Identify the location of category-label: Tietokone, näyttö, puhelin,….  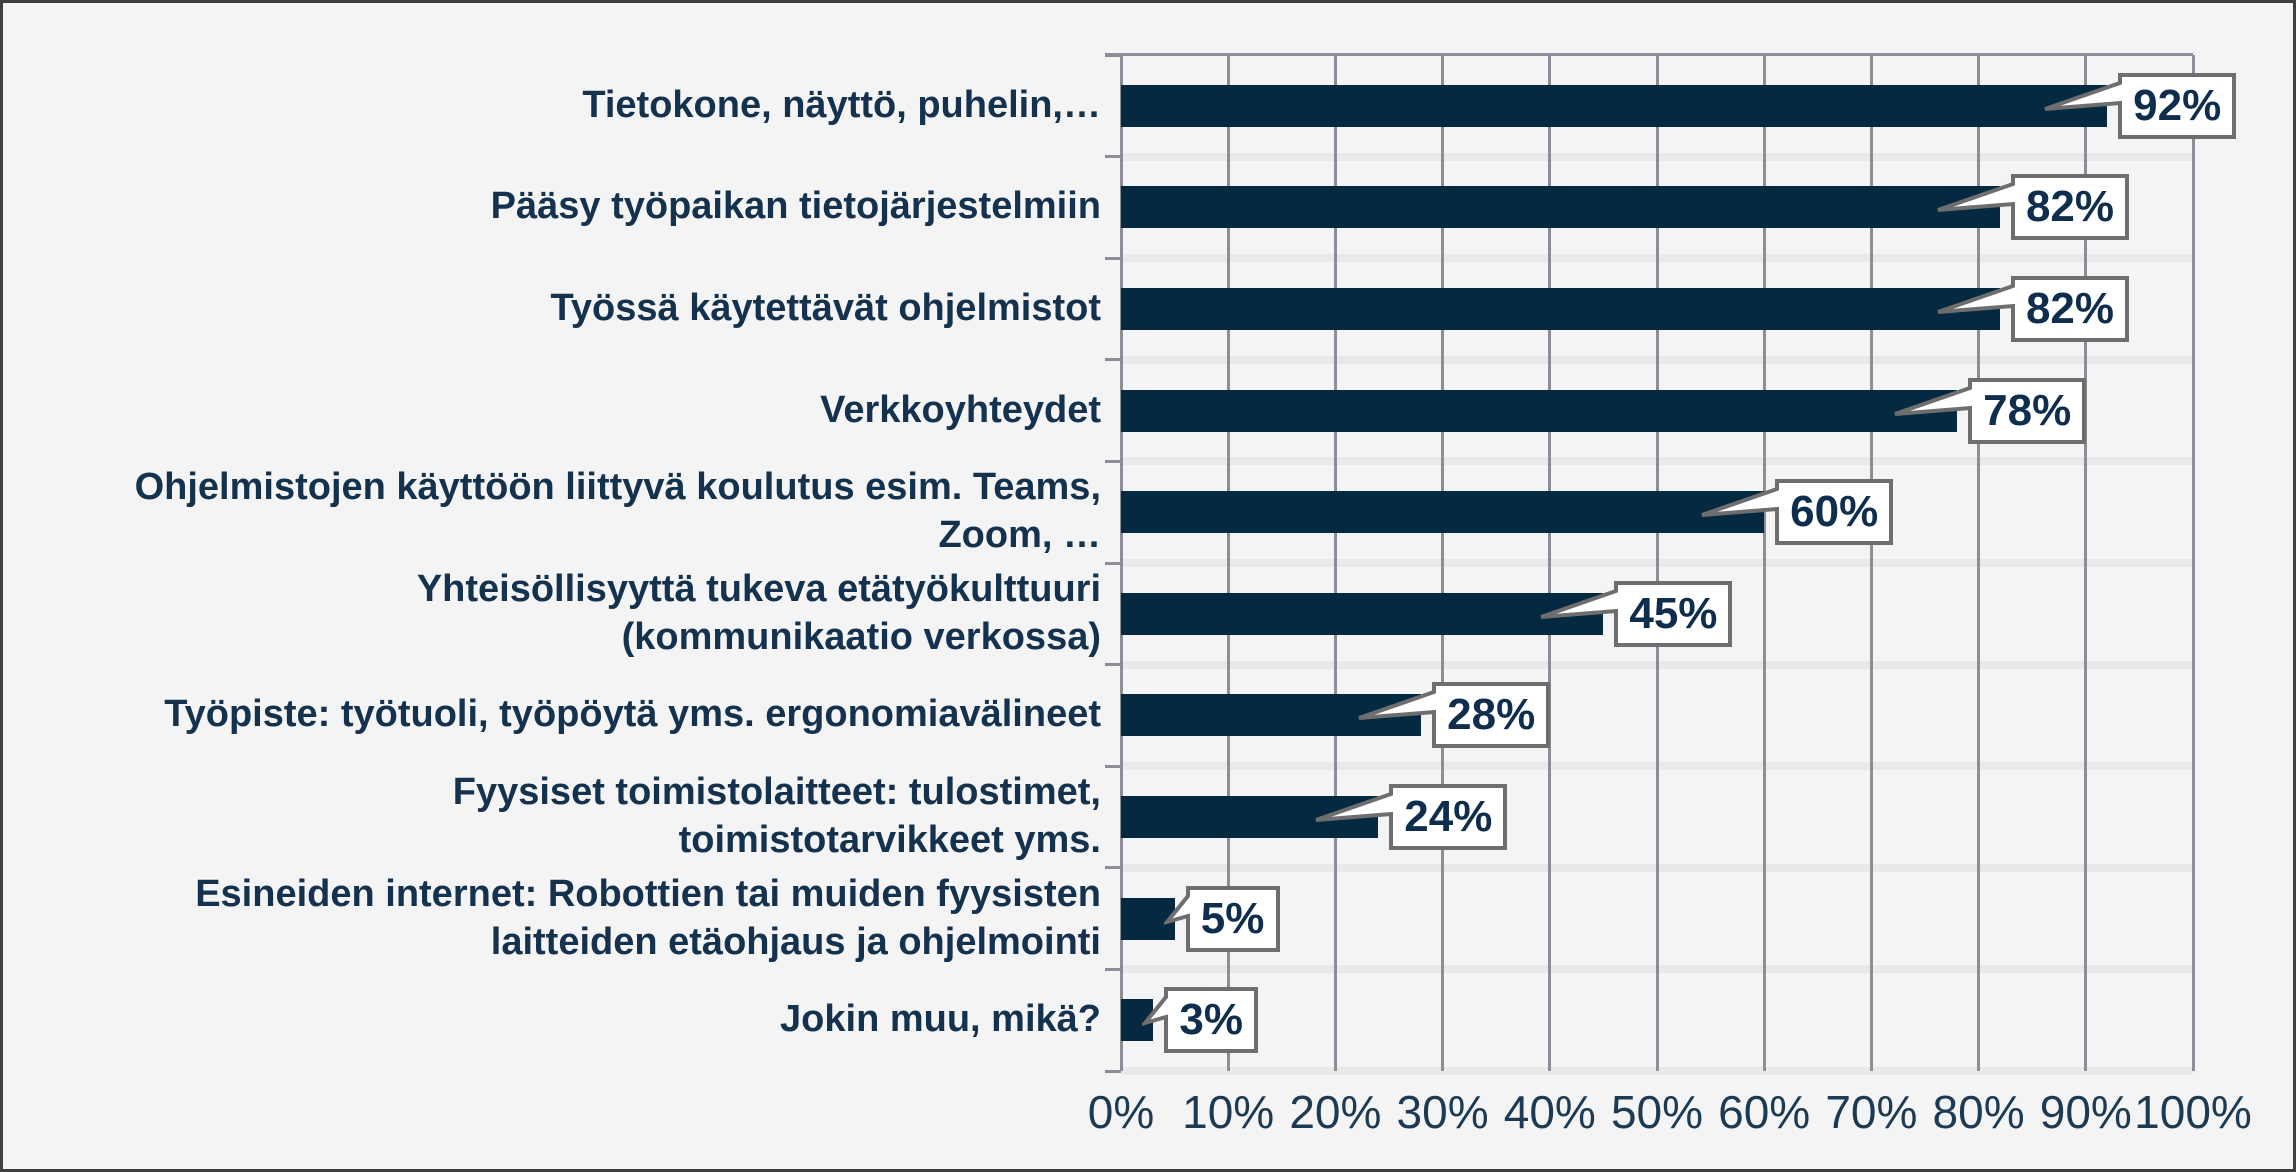
(841, 104).